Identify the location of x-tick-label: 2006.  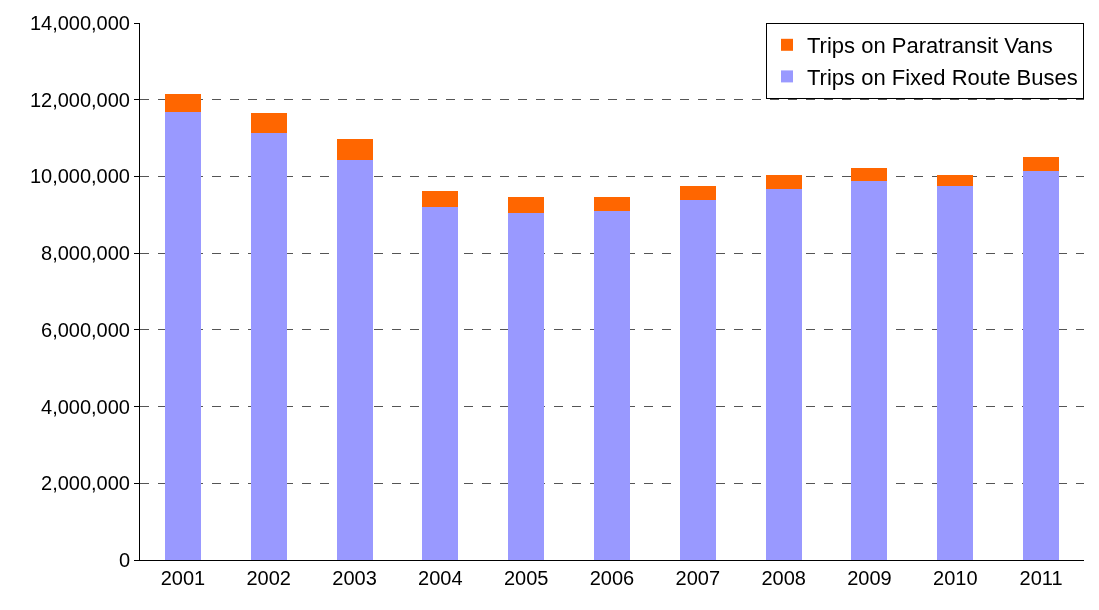
(612, 578).